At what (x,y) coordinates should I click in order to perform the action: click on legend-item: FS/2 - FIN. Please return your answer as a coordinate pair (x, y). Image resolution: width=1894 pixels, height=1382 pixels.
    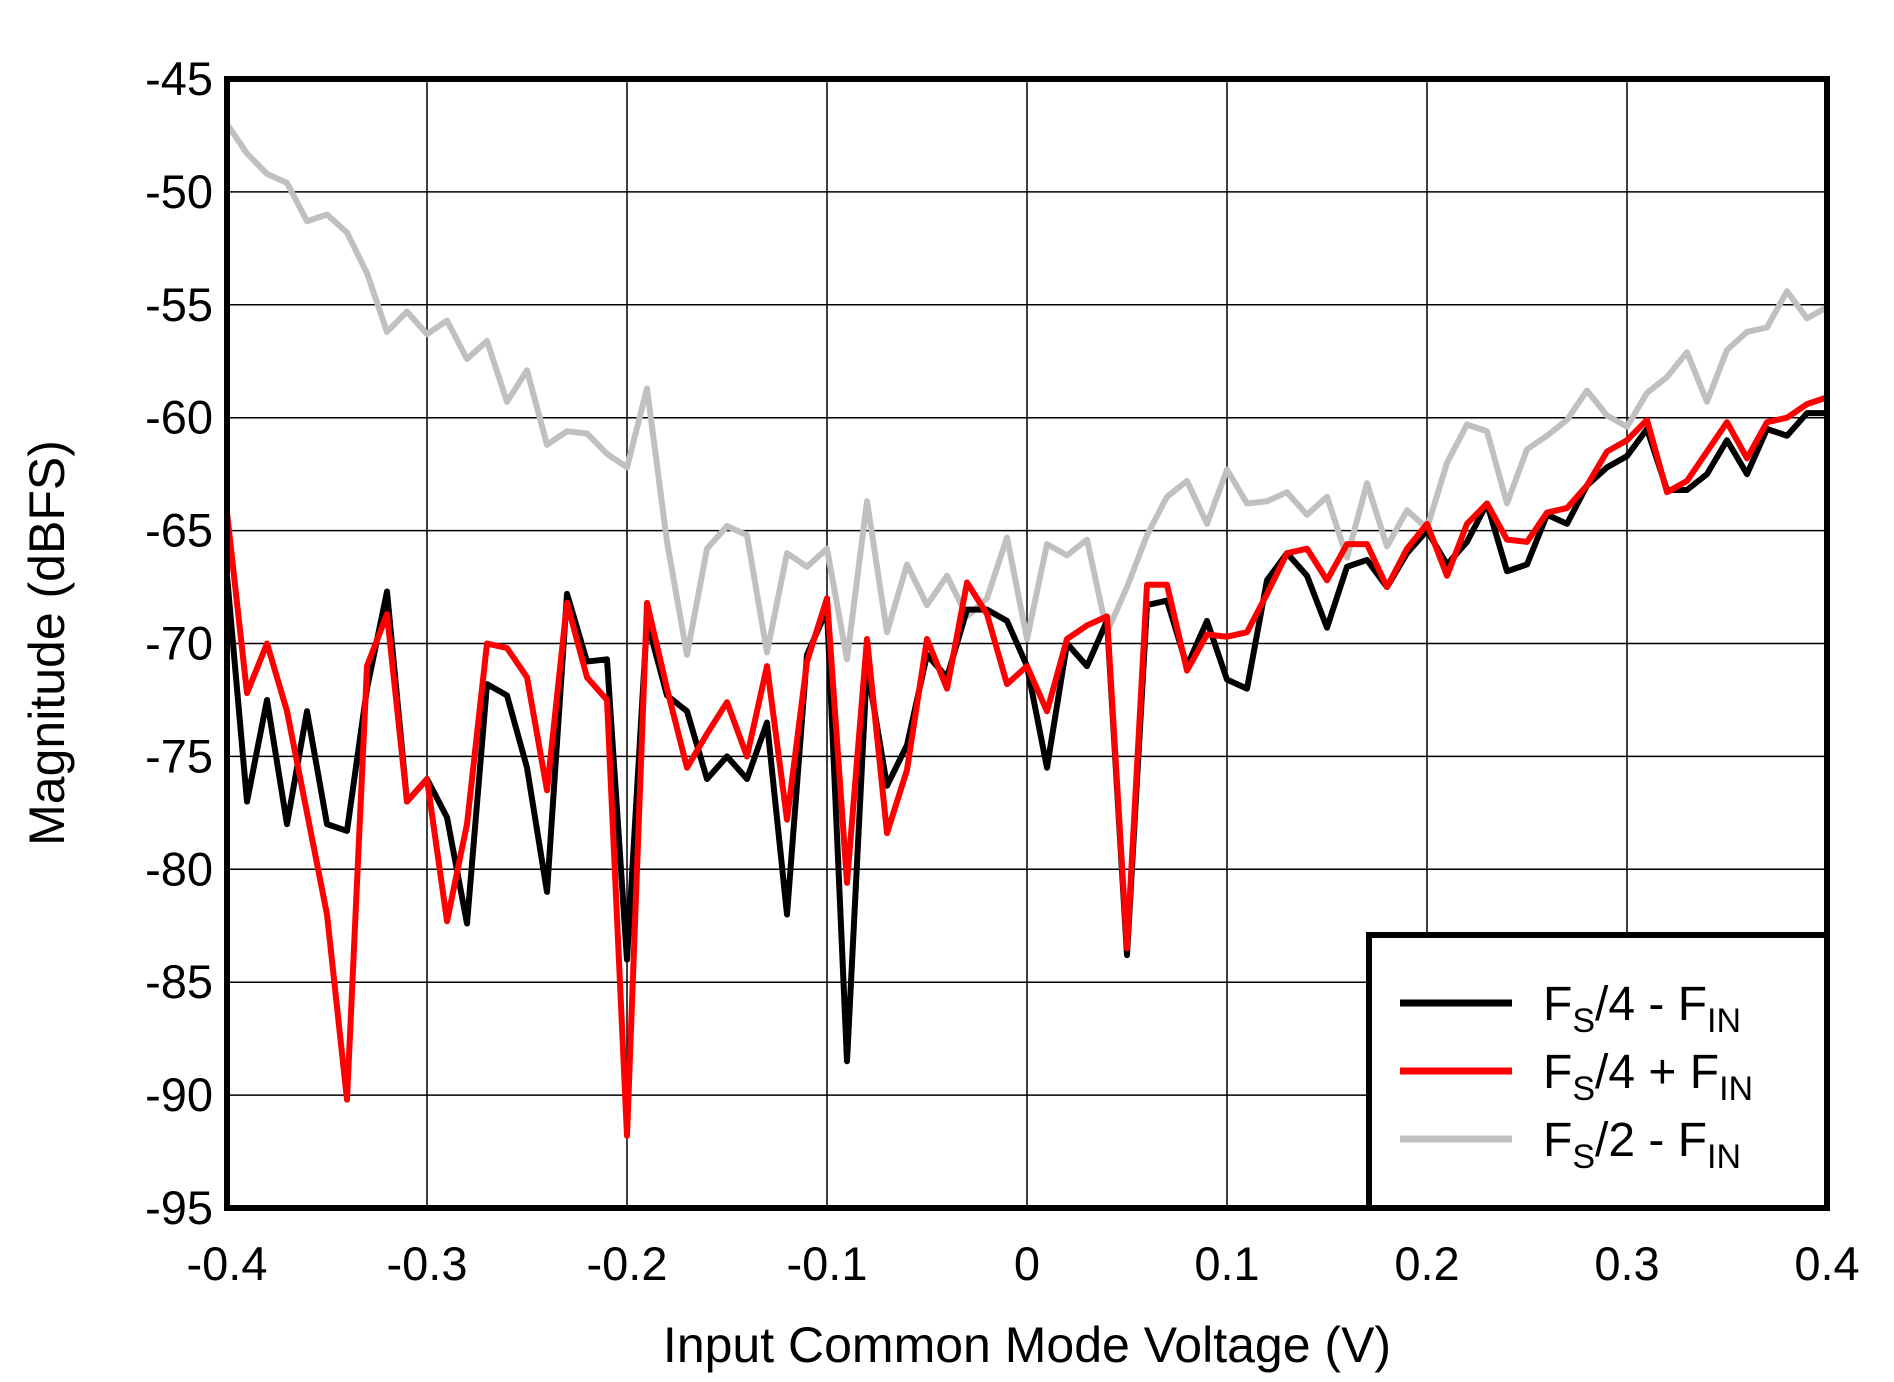
    Looking at the image, I should click on (1570, 1145).